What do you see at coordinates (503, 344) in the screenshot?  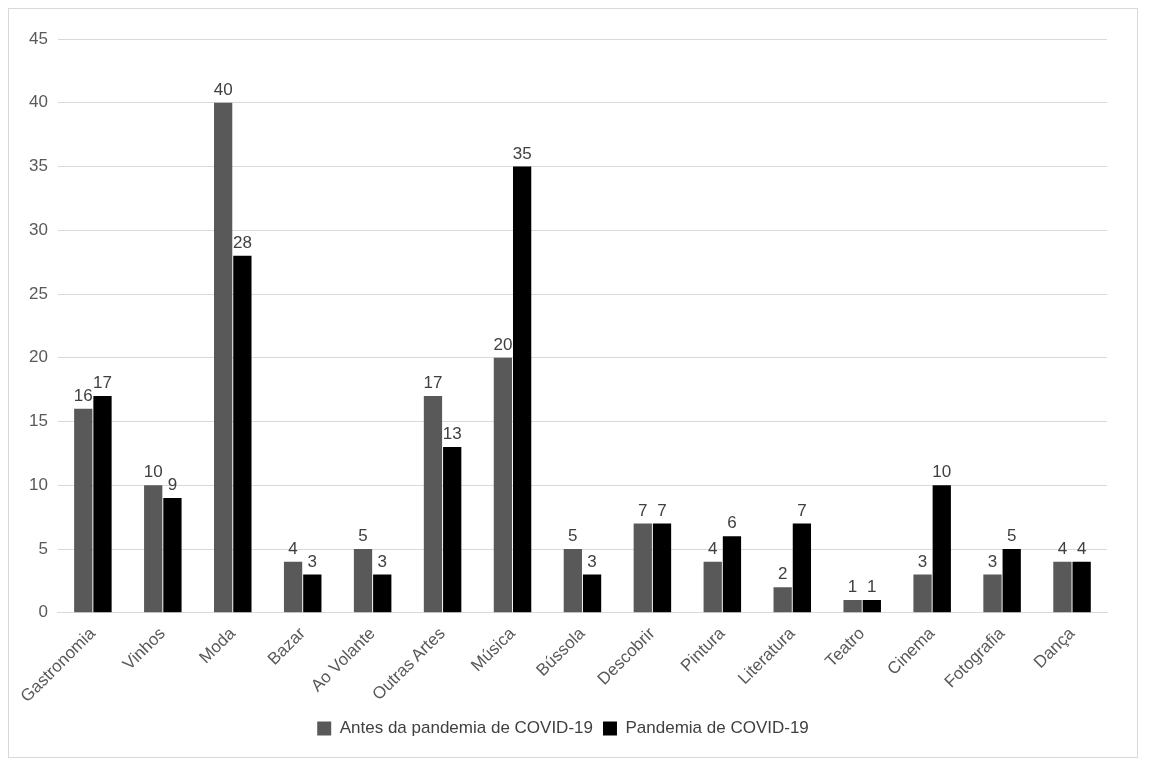 I see `data-label: 20` at bounding box center [503, 344].